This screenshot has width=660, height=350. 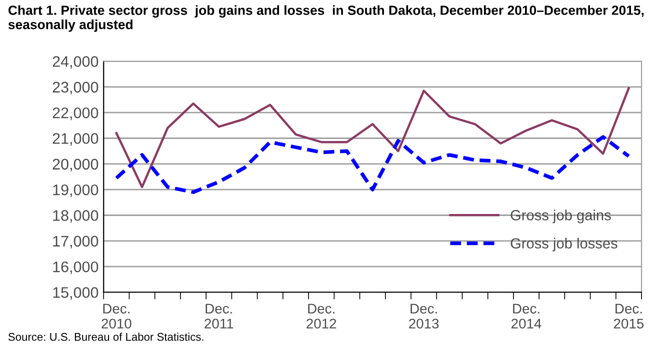 I want to click on x-tick-label: Dec. 2013, so click(x=424, y=316).